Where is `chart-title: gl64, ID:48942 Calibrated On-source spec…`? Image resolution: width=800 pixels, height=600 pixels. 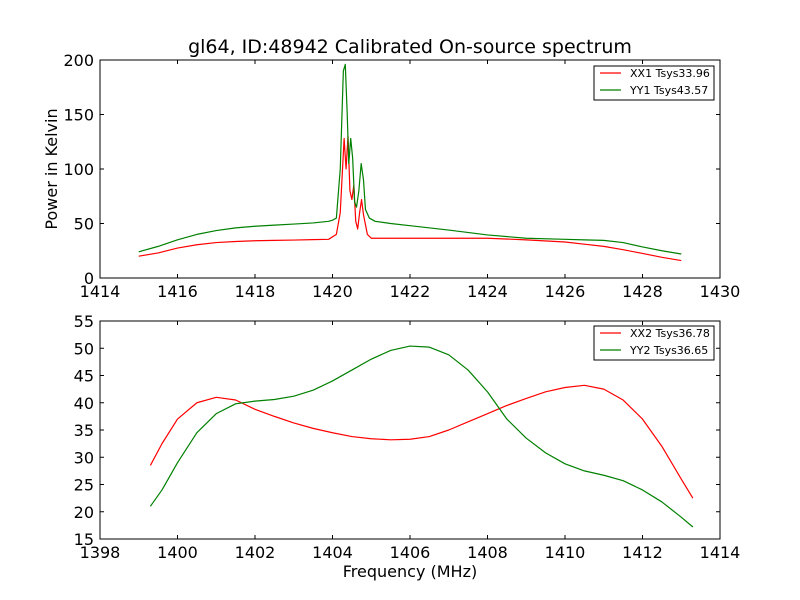 chart-title: gl64, ID:48942 Calibrated On-source spec… is located at coordinates (410, 47).